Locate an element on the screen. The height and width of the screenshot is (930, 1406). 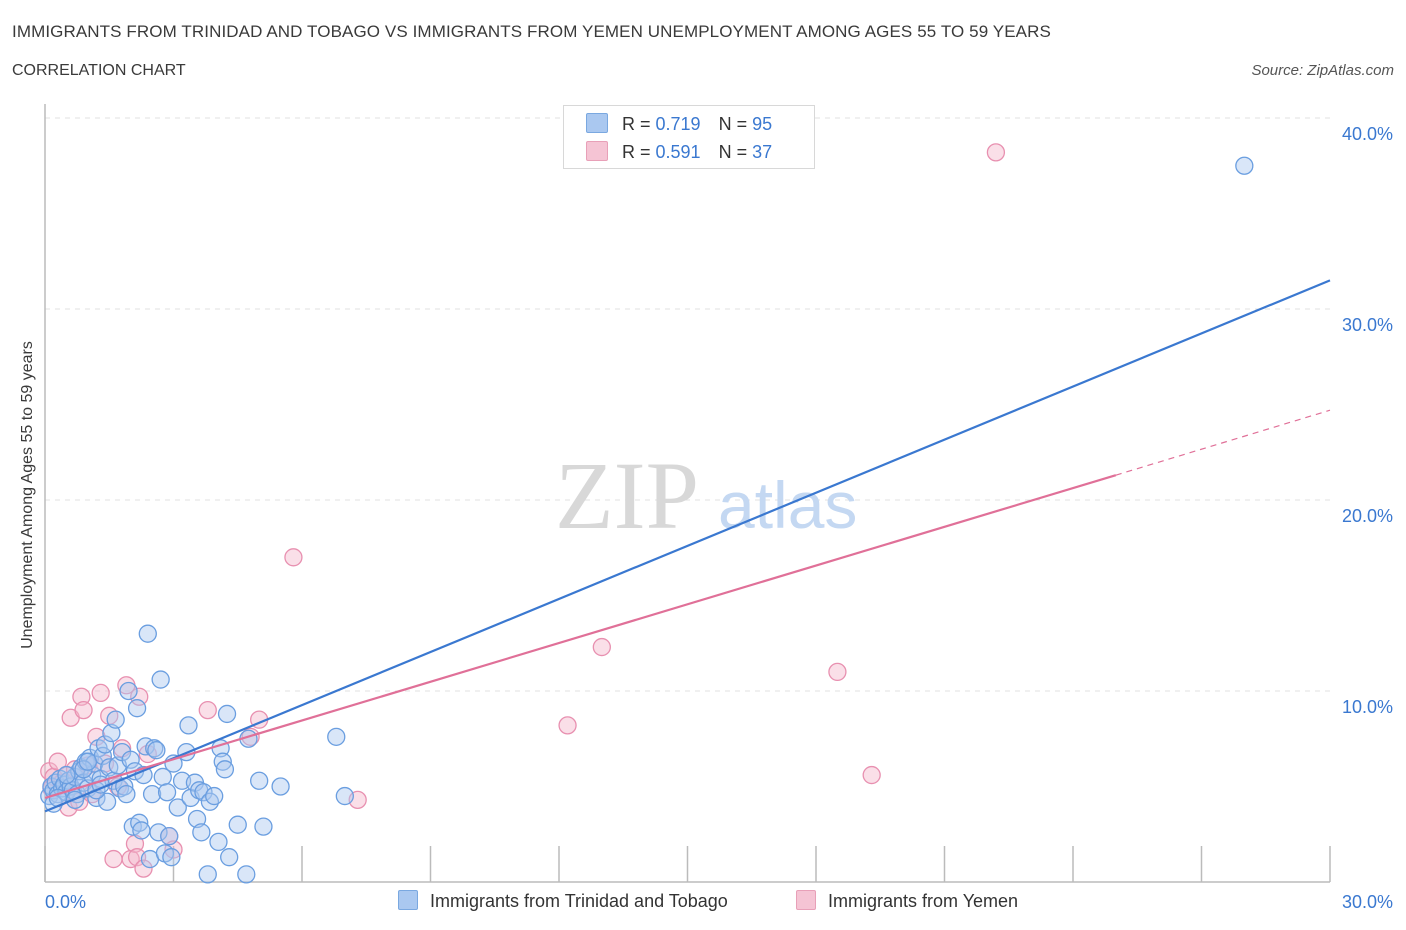
source-credit: Source: ZipAtlas.com is located at coordinates (1322, 70).